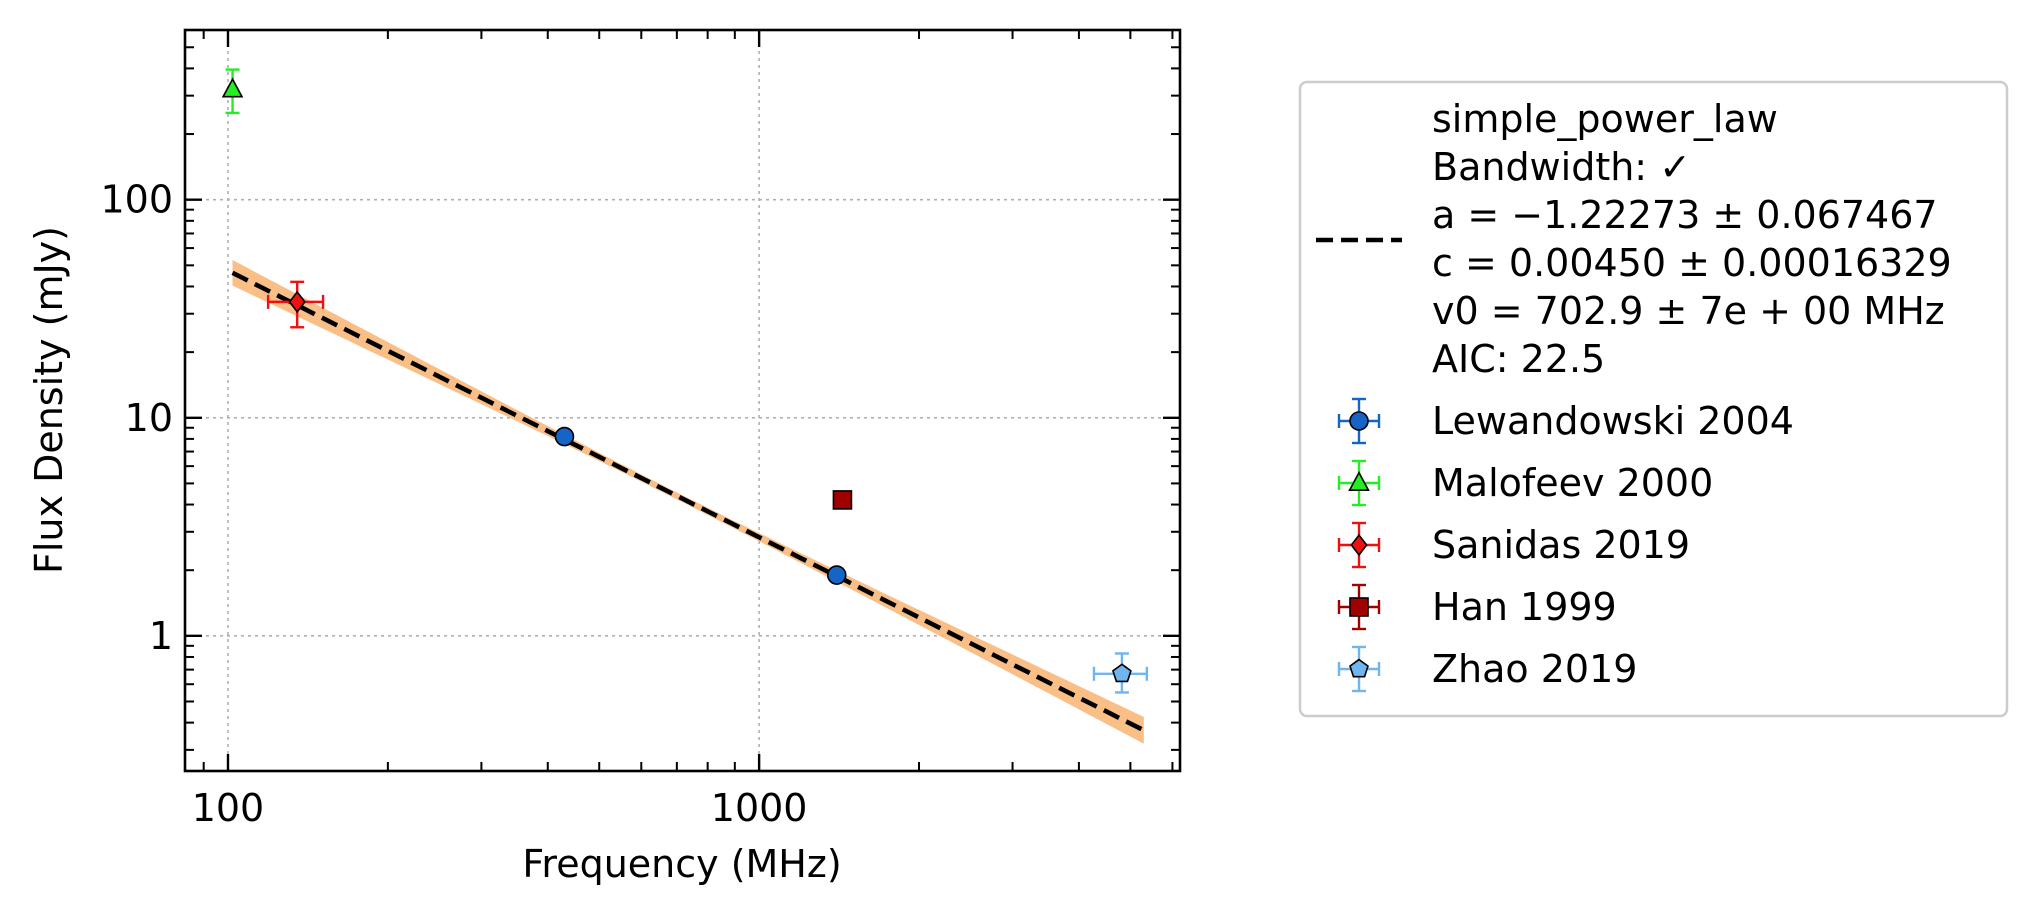 Image resolution: width=2032 pixels, height=914 pixels. I want to click on series-zhao-2019, so click(1120, 673).